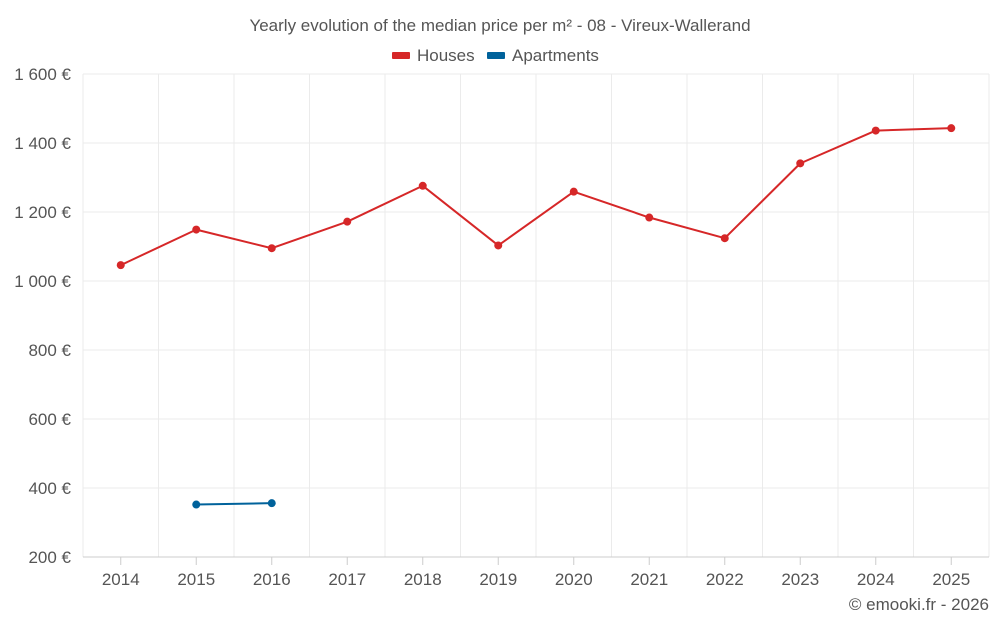 The width and height of the screenshot is (1000, 625). I want to click on data-point-houses-2023, so click(800, 163).